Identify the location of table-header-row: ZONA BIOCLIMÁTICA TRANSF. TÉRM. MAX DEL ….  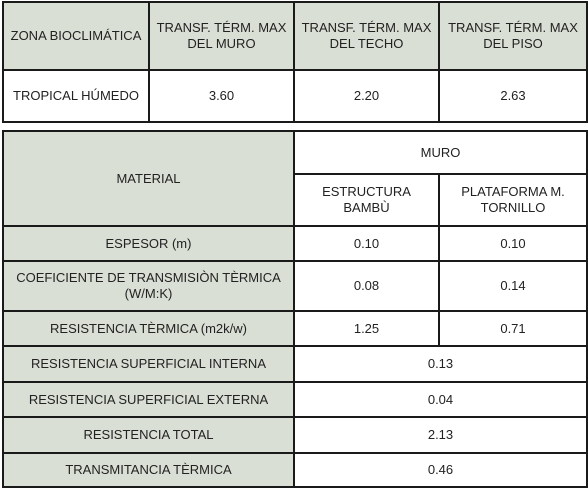
(295, 36).